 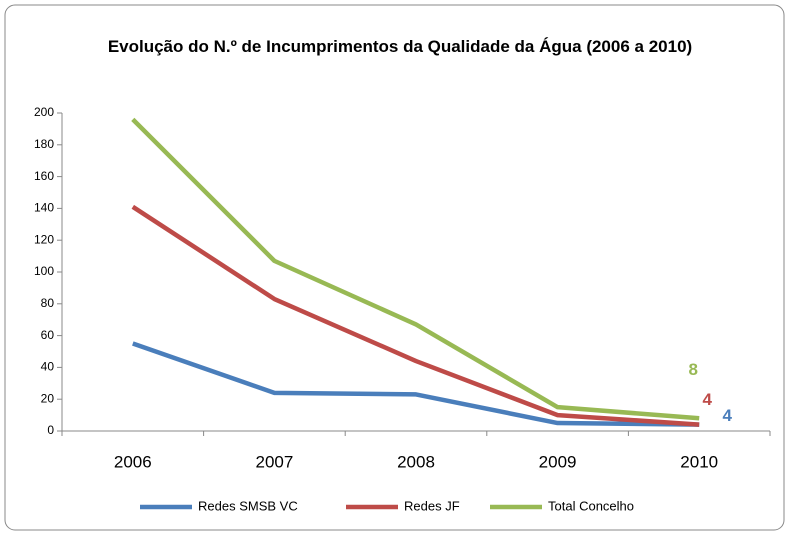 What do you see at coordinates (248, 505) in the screenshot?
I see `legend-label: Redes SMSB VC` at bounding box center [248, 505].